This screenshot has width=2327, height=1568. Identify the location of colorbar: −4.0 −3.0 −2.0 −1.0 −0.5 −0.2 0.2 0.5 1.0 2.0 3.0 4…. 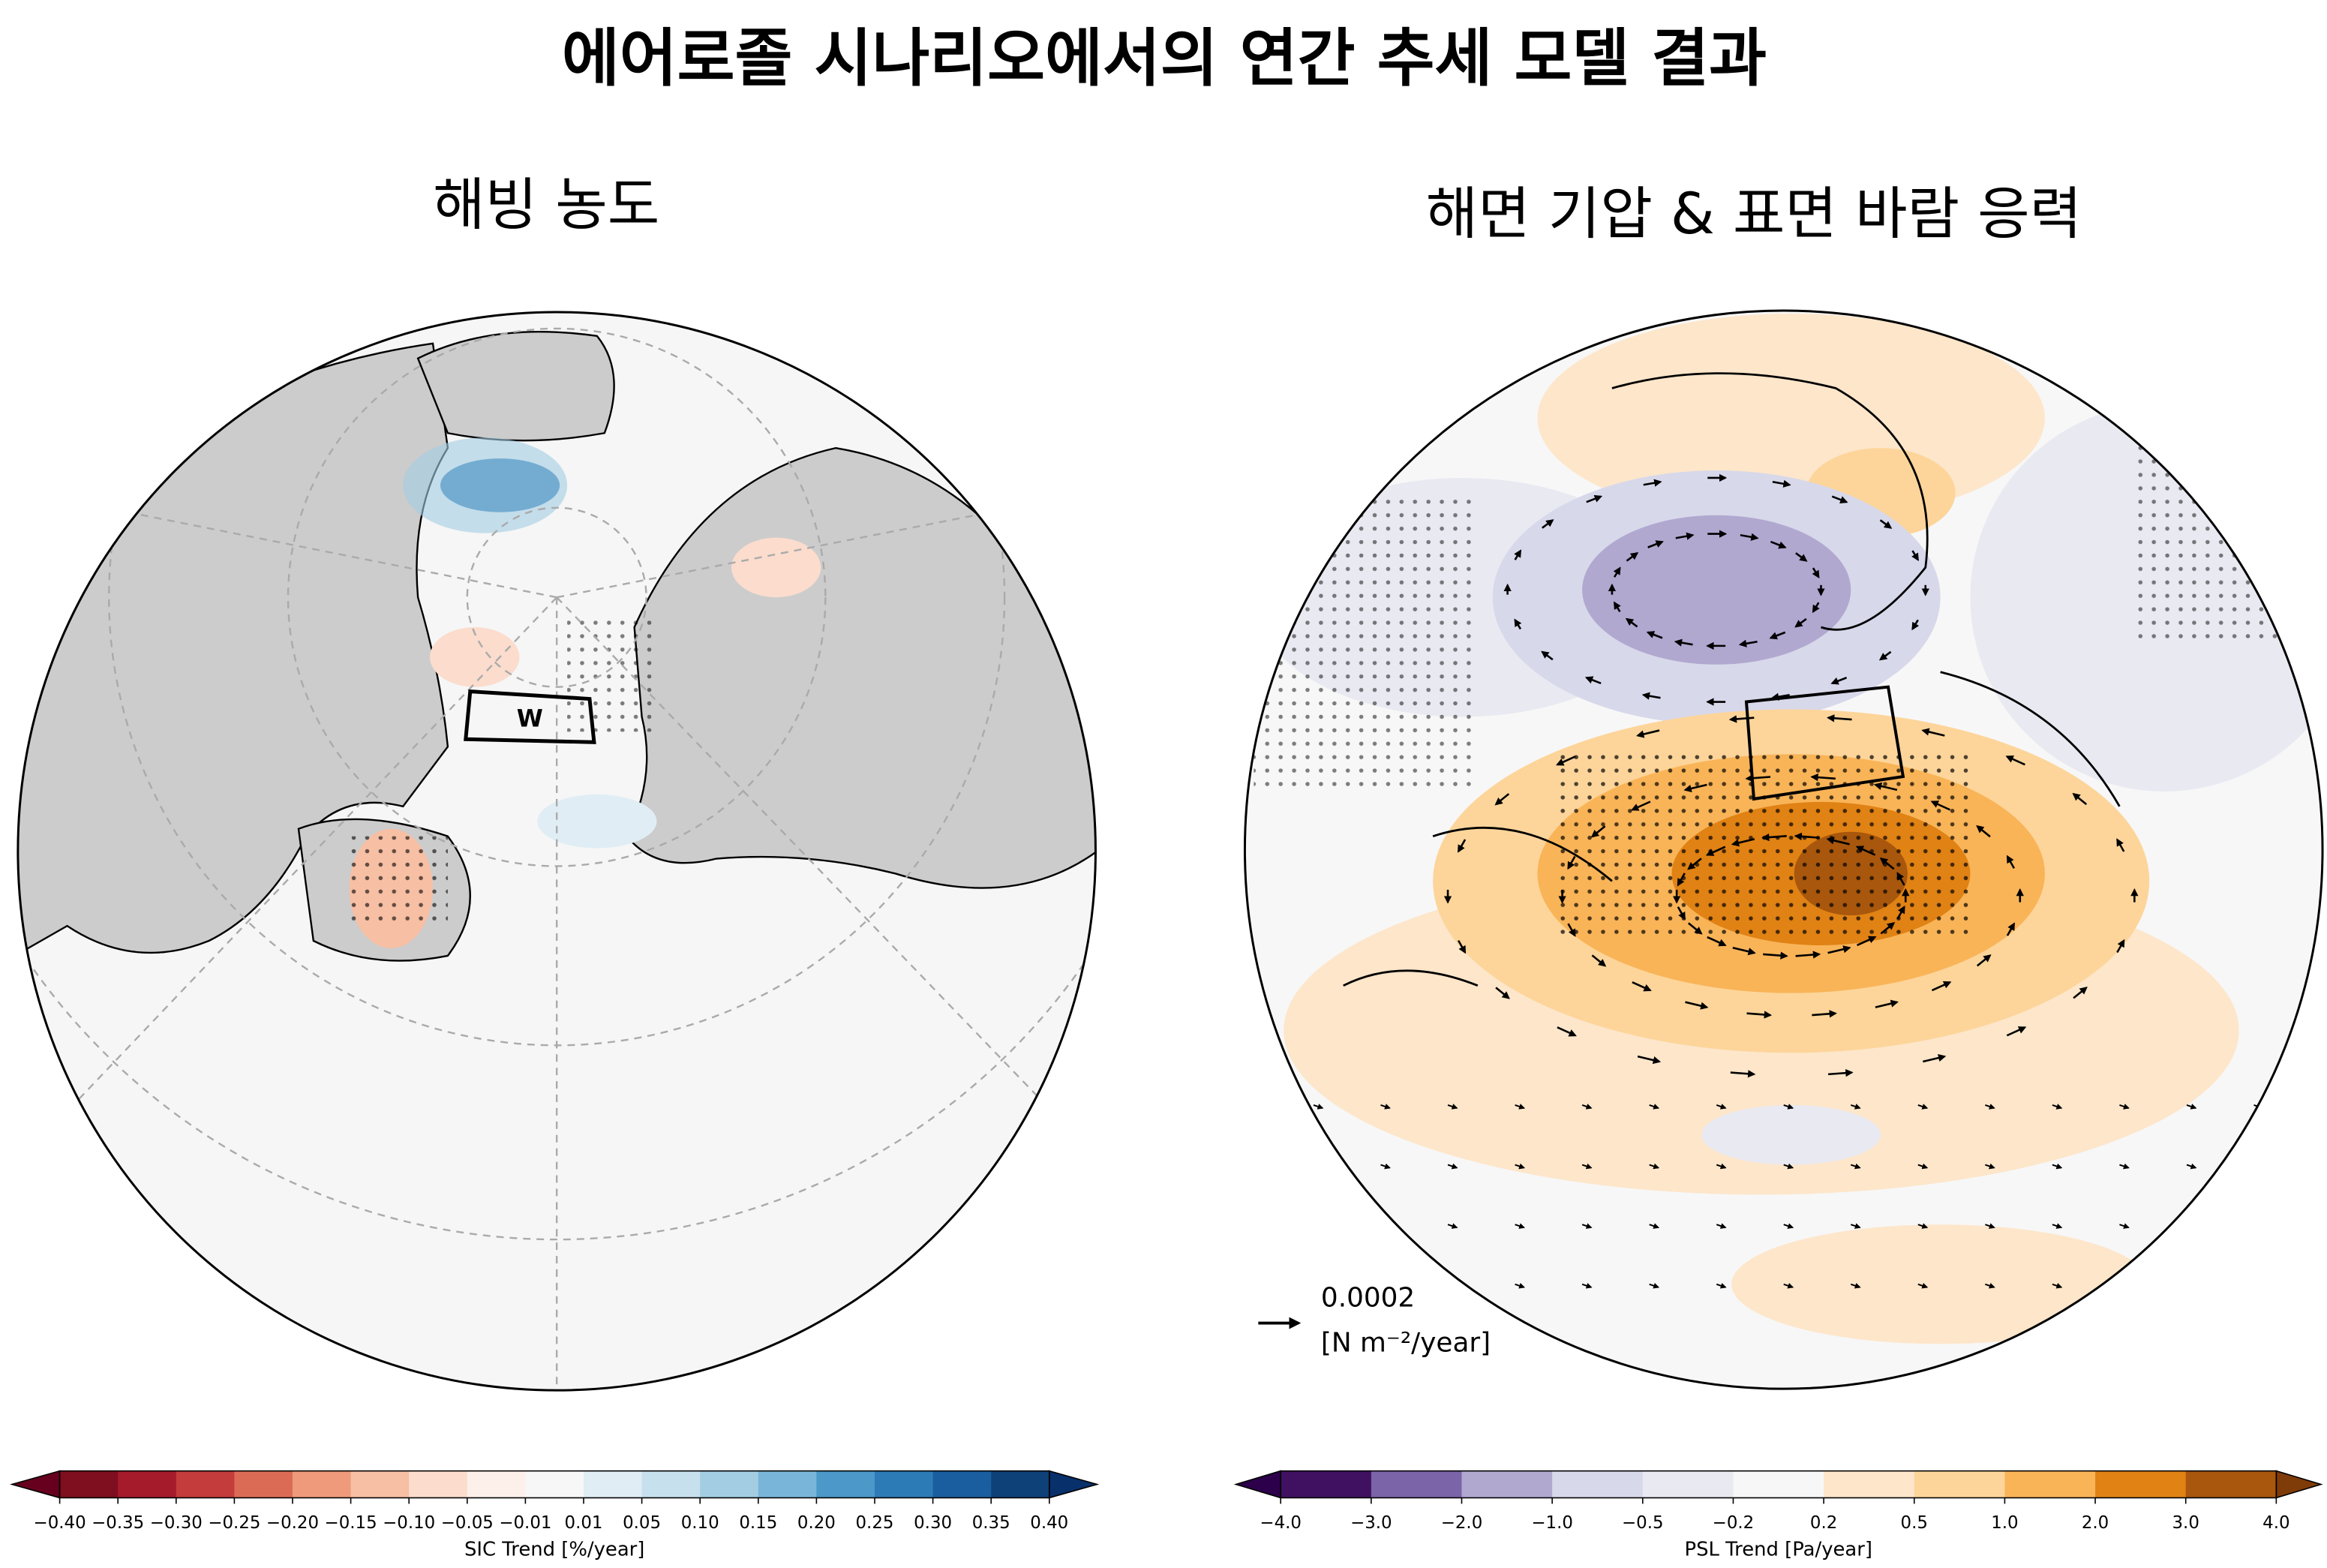
(1778, 1516).